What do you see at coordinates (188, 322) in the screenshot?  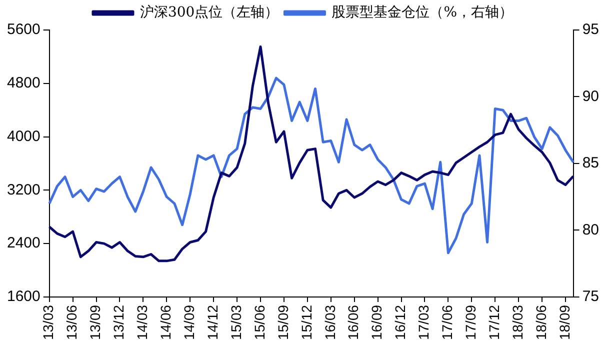 I see `x-tick-label: 14/09` at bounding box center [188, 322].